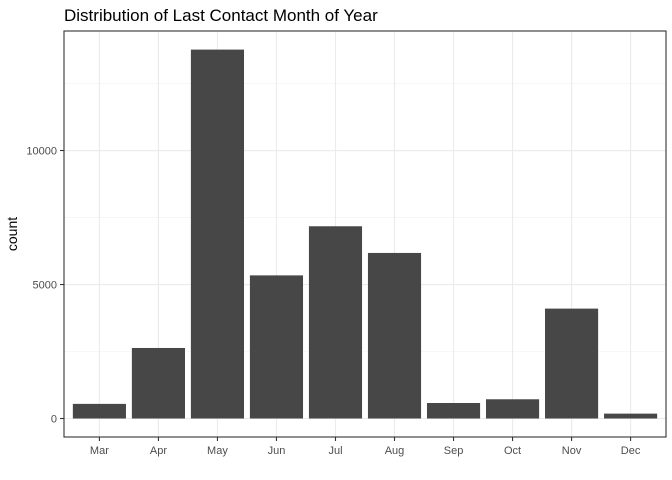 The height and width of the screenshot is (480, 672). What do you see at coordinates (454, 451) in the screenshot?
I see `x-tick-label-sep: Sep` at bounding box center [454, 451].